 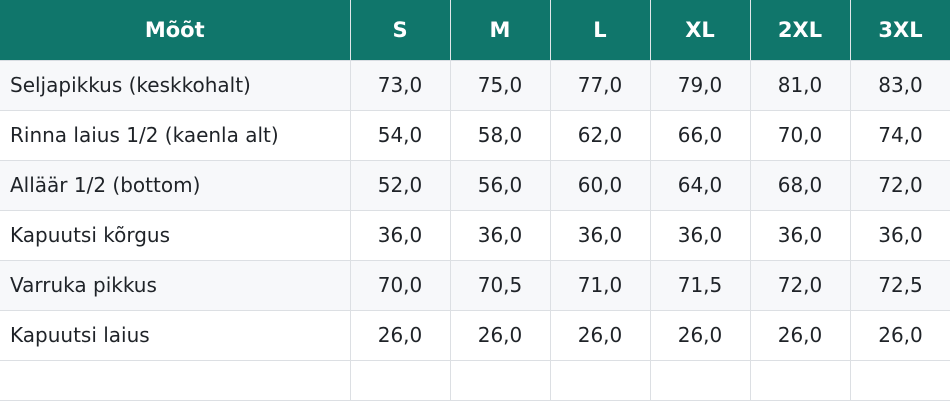 I want to click on empty-row, so click(x=475, y=380).